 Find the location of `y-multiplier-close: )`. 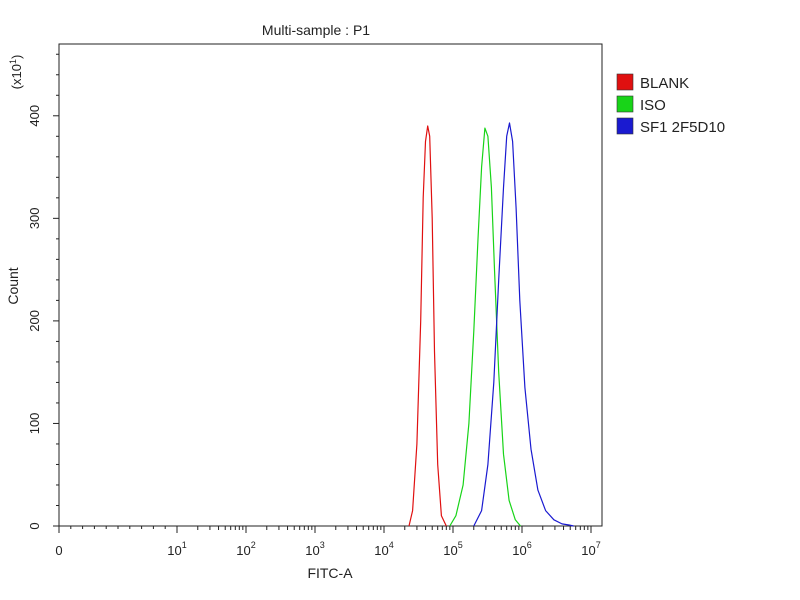

y-multiplier-close: ) is located at coordinates (16, 57).